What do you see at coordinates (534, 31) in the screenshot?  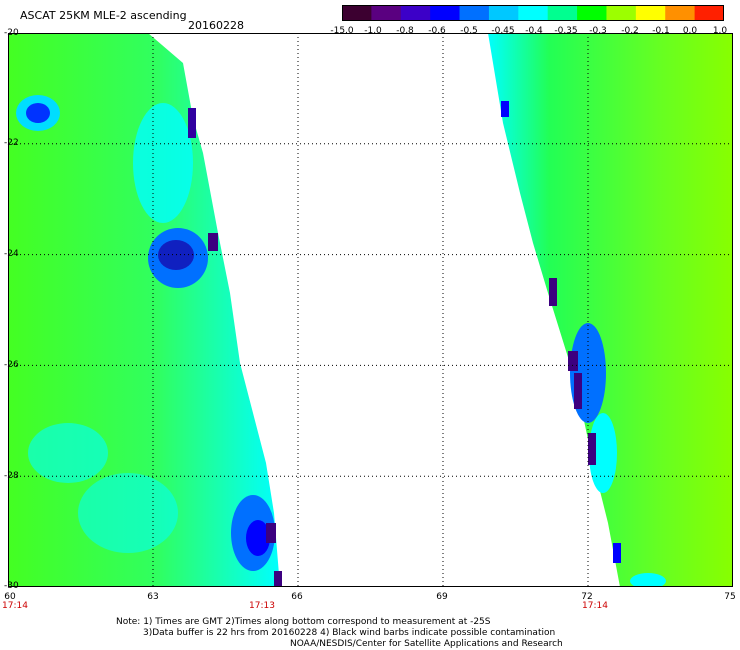 I see `colorbar-label: -0.4` at bounding box center [534, 31].